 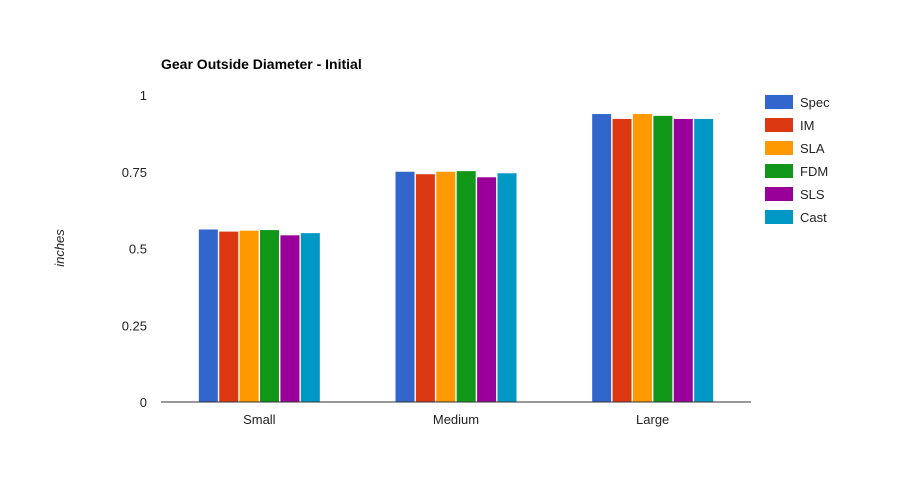 What do you see at coordinates (59, 248) in the screenshot?
I see `y-axis-label: inches` at bounding box center [59, 248].